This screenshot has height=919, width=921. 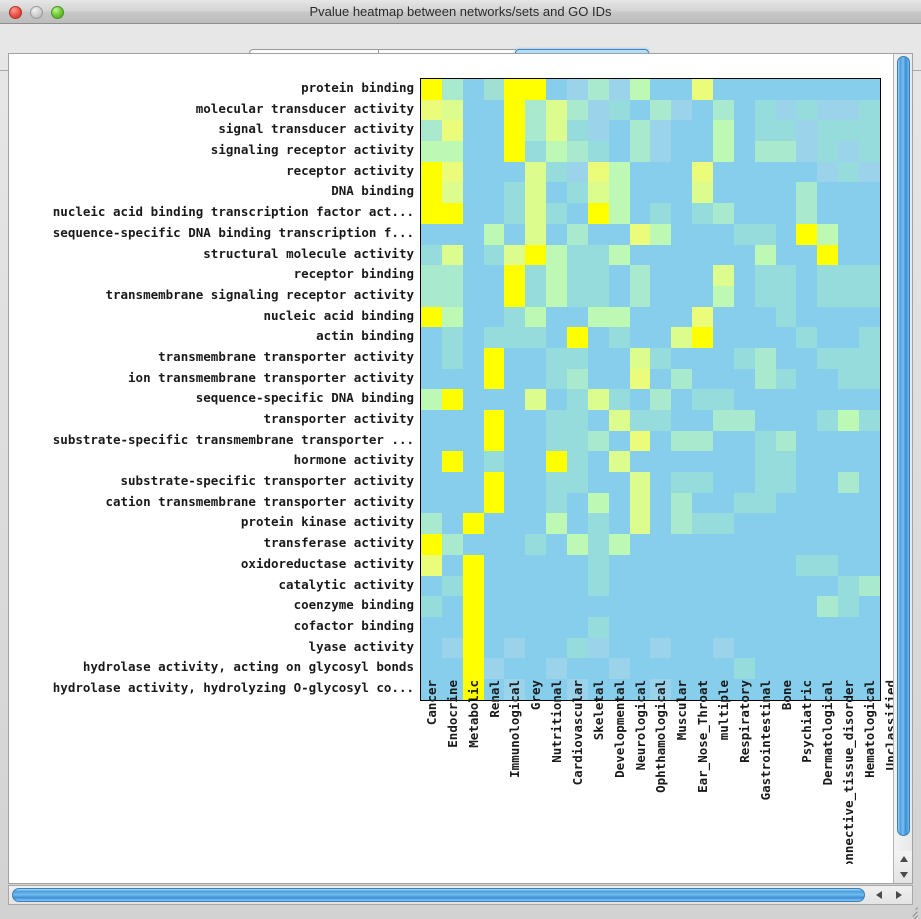 I want to click on scroll-down-button, so click(x=903, y=875).